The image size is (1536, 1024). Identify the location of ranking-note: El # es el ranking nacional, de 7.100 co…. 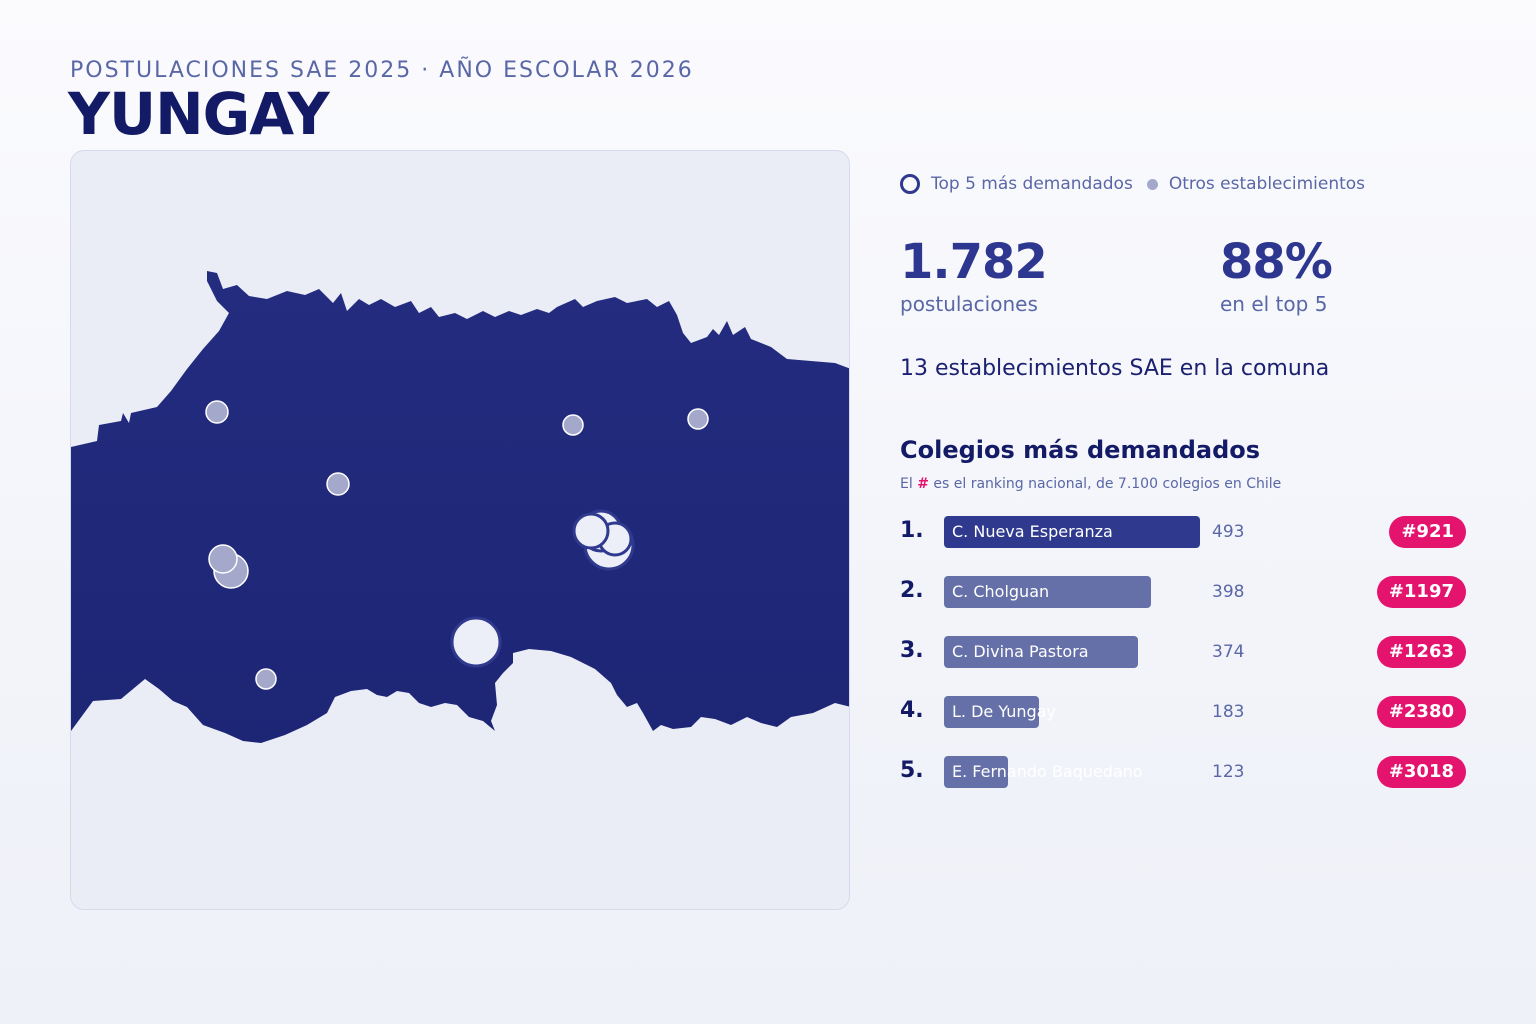
(1090, 484).